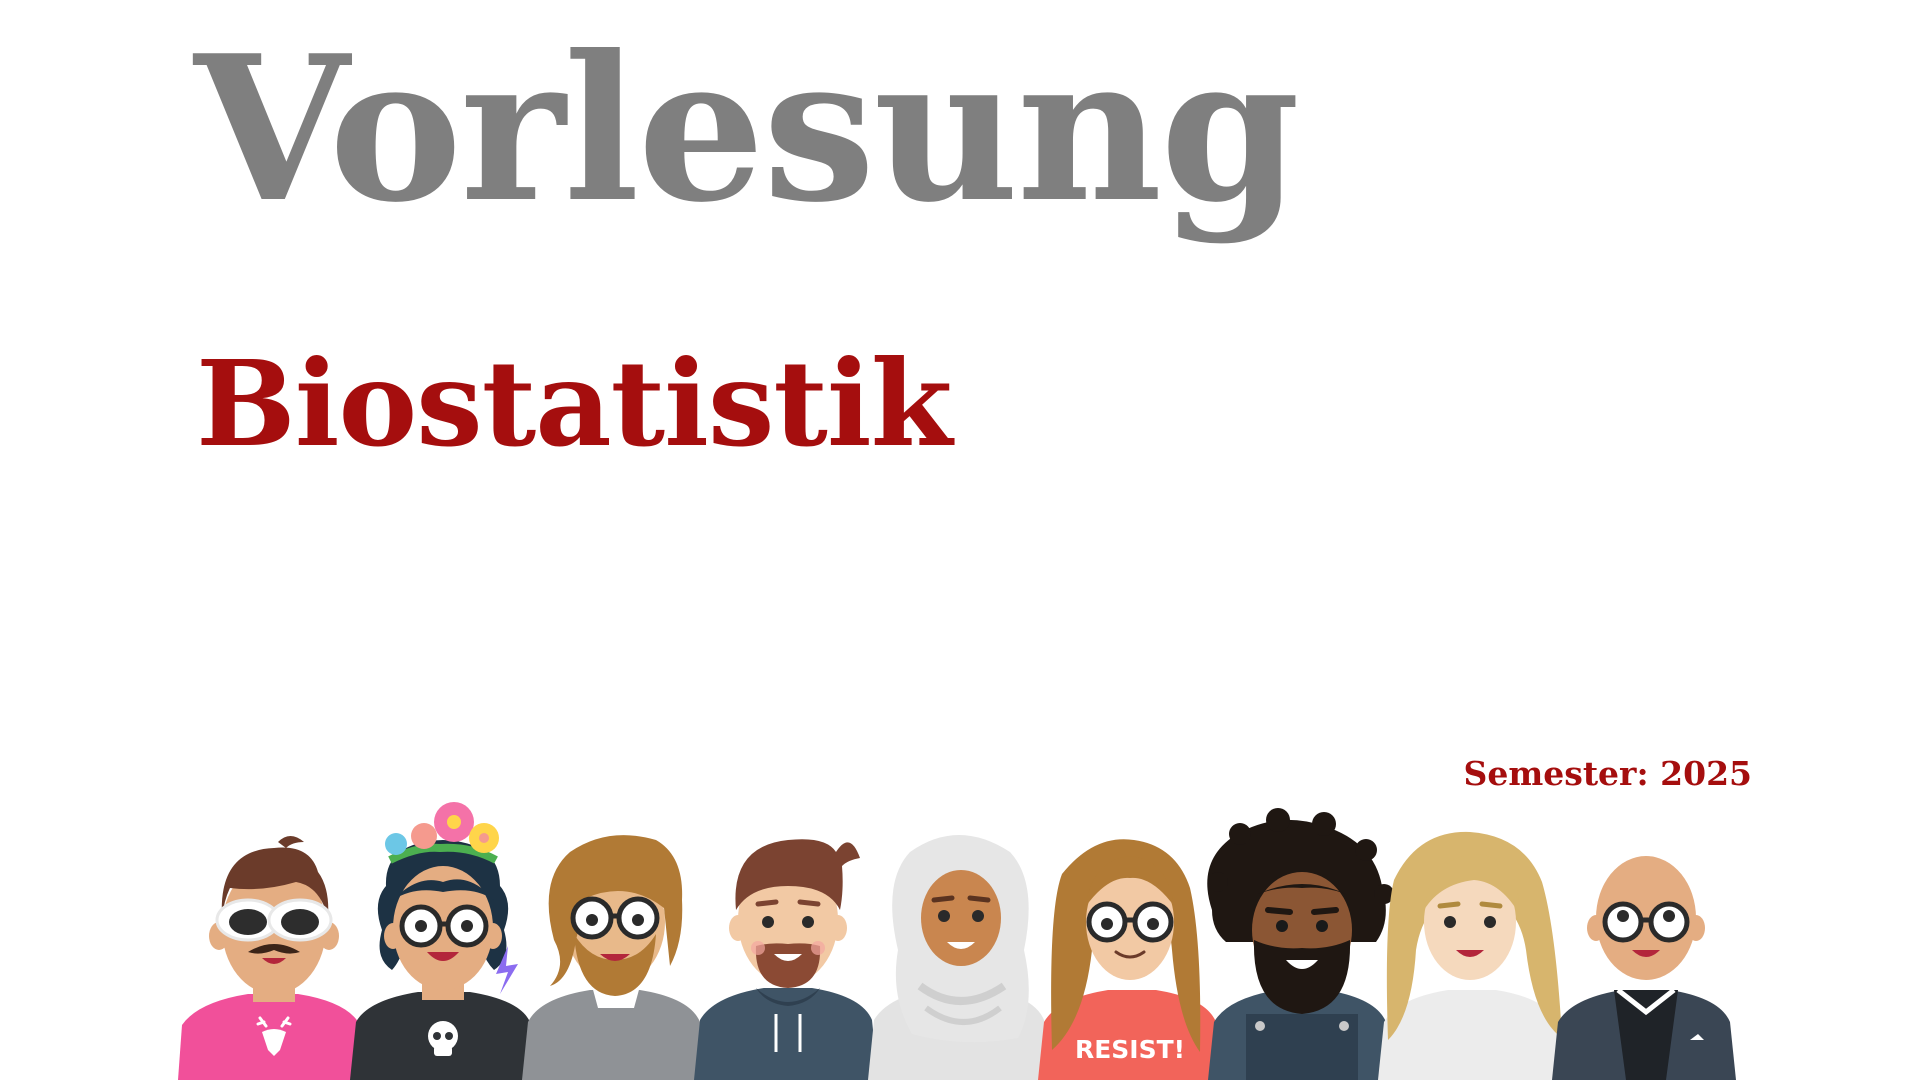 The image size is (1920, 1080). What do you see at coordinates (442, 833) in the screenshot?
I see `flower-crown-icon` at bounding box center [442, 833].